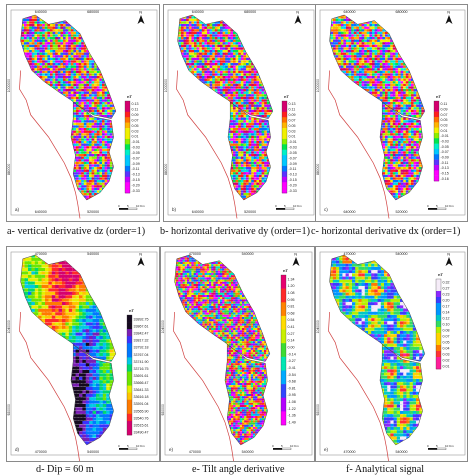 Image resolution: width=474 pixels, height=476 pixels. What do you see at coordinates (292, 395) in the screenshot?
I see `legend-label: -0.95` at bounding box center [292, 395].